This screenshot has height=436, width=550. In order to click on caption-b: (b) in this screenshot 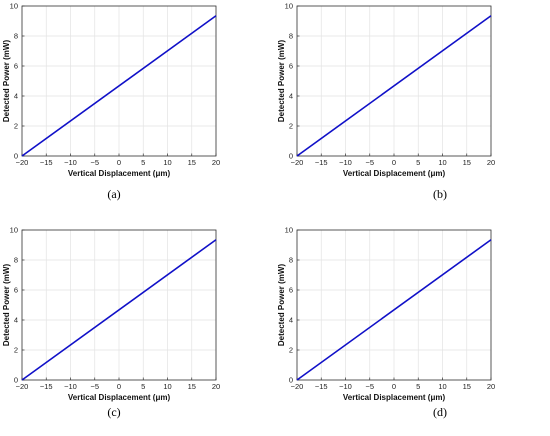, I will do `click(440, 194)`.